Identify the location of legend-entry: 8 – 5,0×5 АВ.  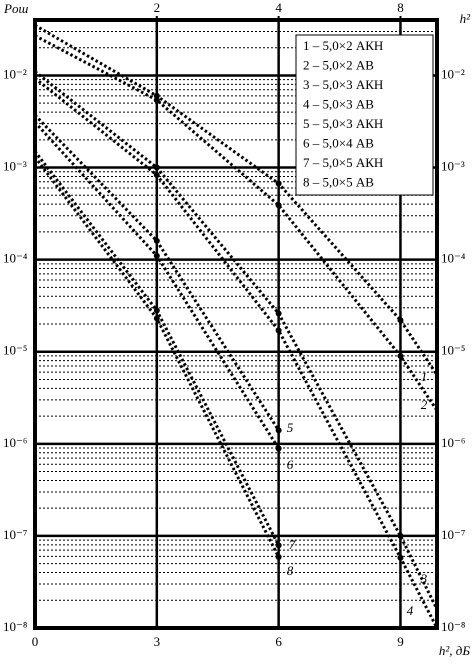
(338, 181).